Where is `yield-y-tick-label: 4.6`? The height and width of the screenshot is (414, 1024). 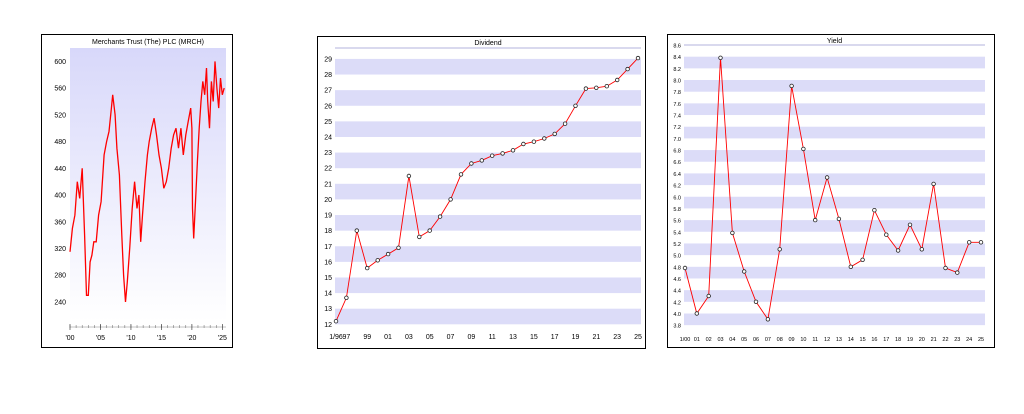
yield-y-tick-label: 4.6 is located at coordinates (677, 280).